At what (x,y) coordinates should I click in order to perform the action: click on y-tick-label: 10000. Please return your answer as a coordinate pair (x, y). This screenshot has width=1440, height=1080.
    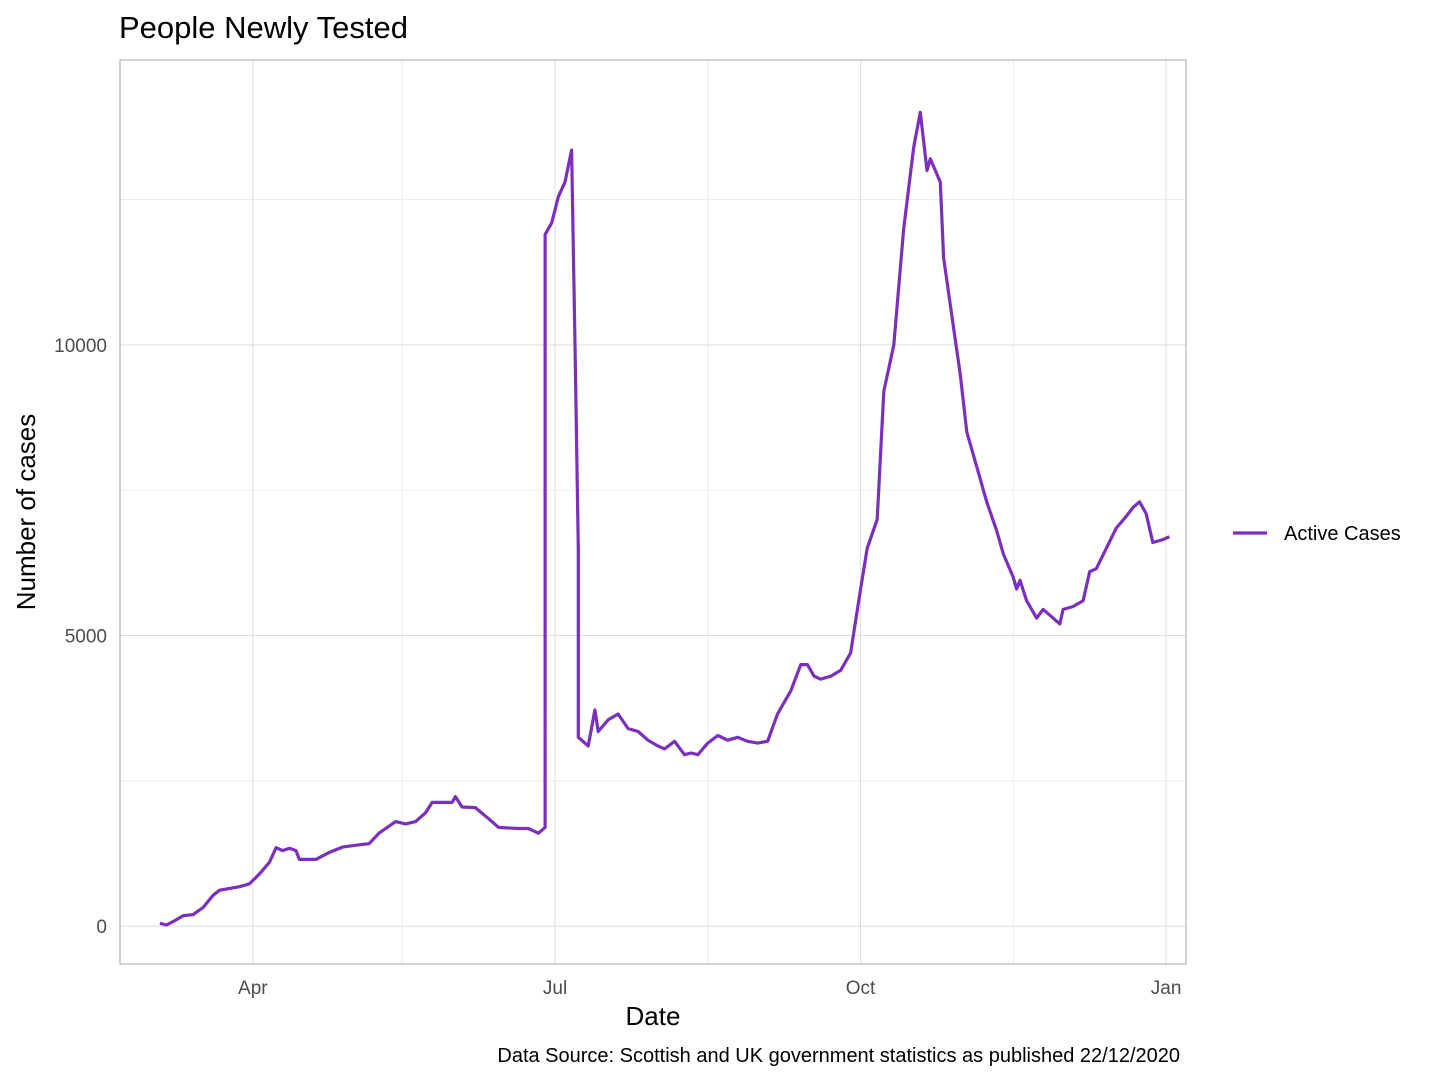
    Looking at the image, I should click on (80, 346).